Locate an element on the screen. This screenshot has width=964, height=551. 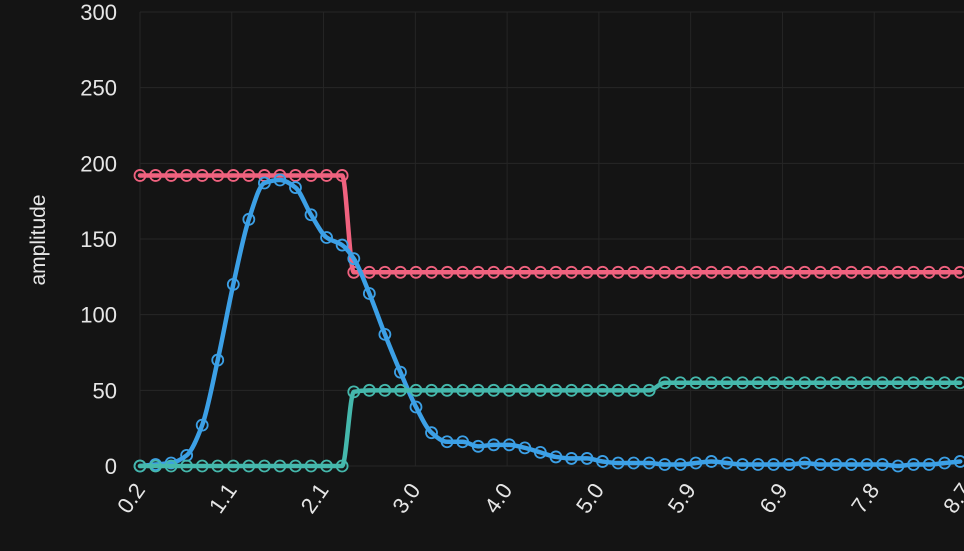
y-axis-title: amplitude is located at coordinates (38, 239).